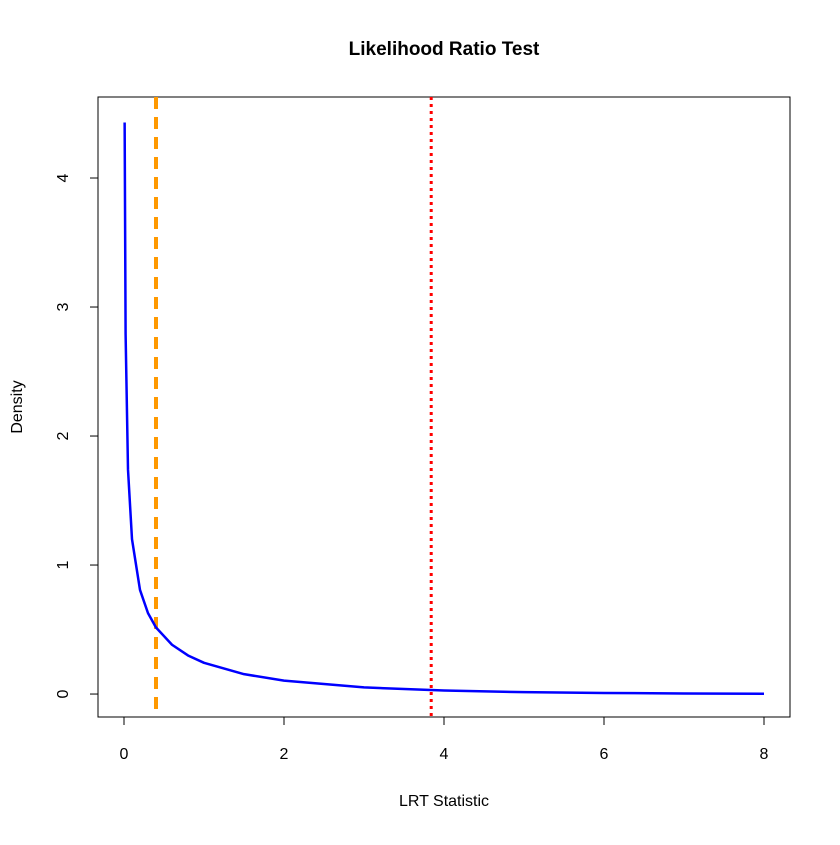 This screenshot has width=840, height=845. Describe the element at coordinates (124, 754) in the screenshot. I see `x-tick-label: 0` at that location.